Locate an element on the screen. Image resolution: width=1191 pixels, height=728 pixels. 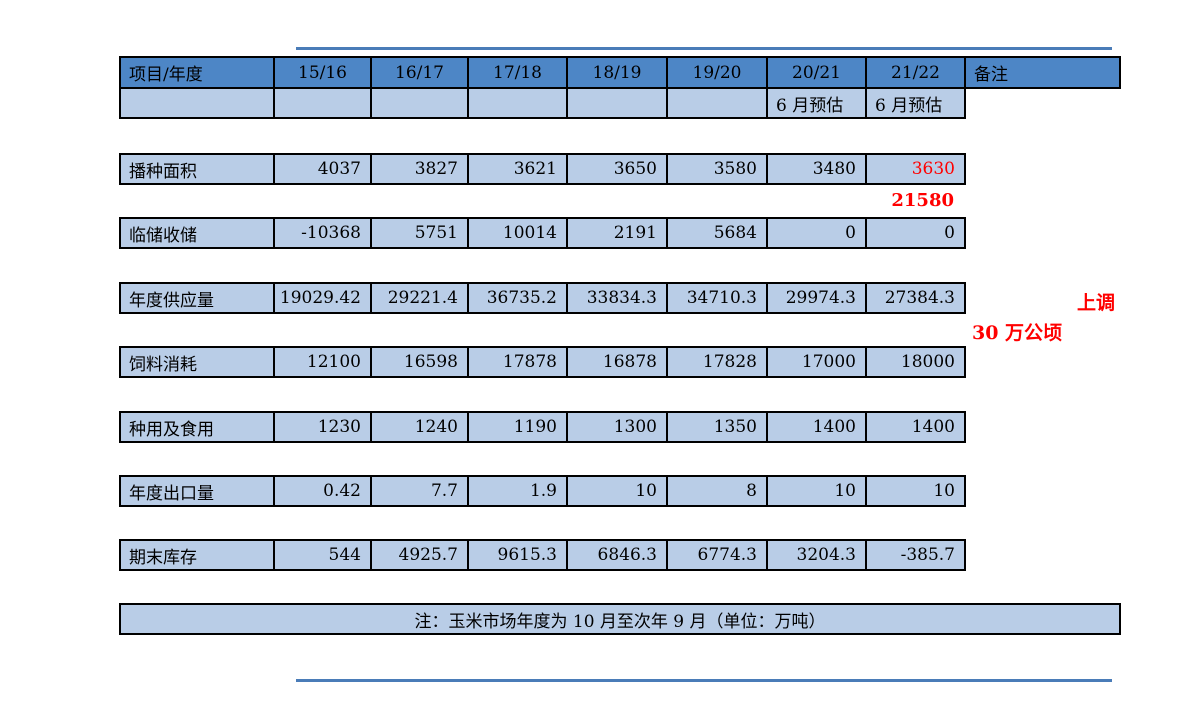
table-row: 种用及食用 1230 1240 1190 1300 1350 1400 1400 is located at coordinates (542, 427).